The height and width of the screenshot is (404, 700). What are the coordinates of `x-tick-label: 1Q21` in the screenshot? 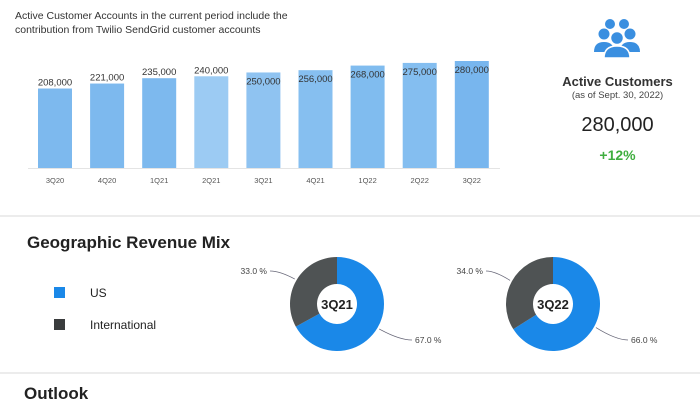 It's located at (159, 180).